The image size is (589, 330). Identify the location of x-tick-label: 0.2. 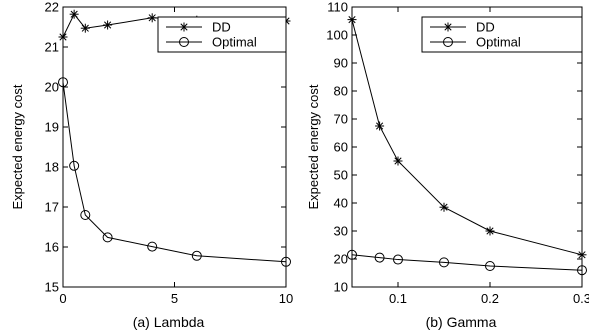
(490, 298).